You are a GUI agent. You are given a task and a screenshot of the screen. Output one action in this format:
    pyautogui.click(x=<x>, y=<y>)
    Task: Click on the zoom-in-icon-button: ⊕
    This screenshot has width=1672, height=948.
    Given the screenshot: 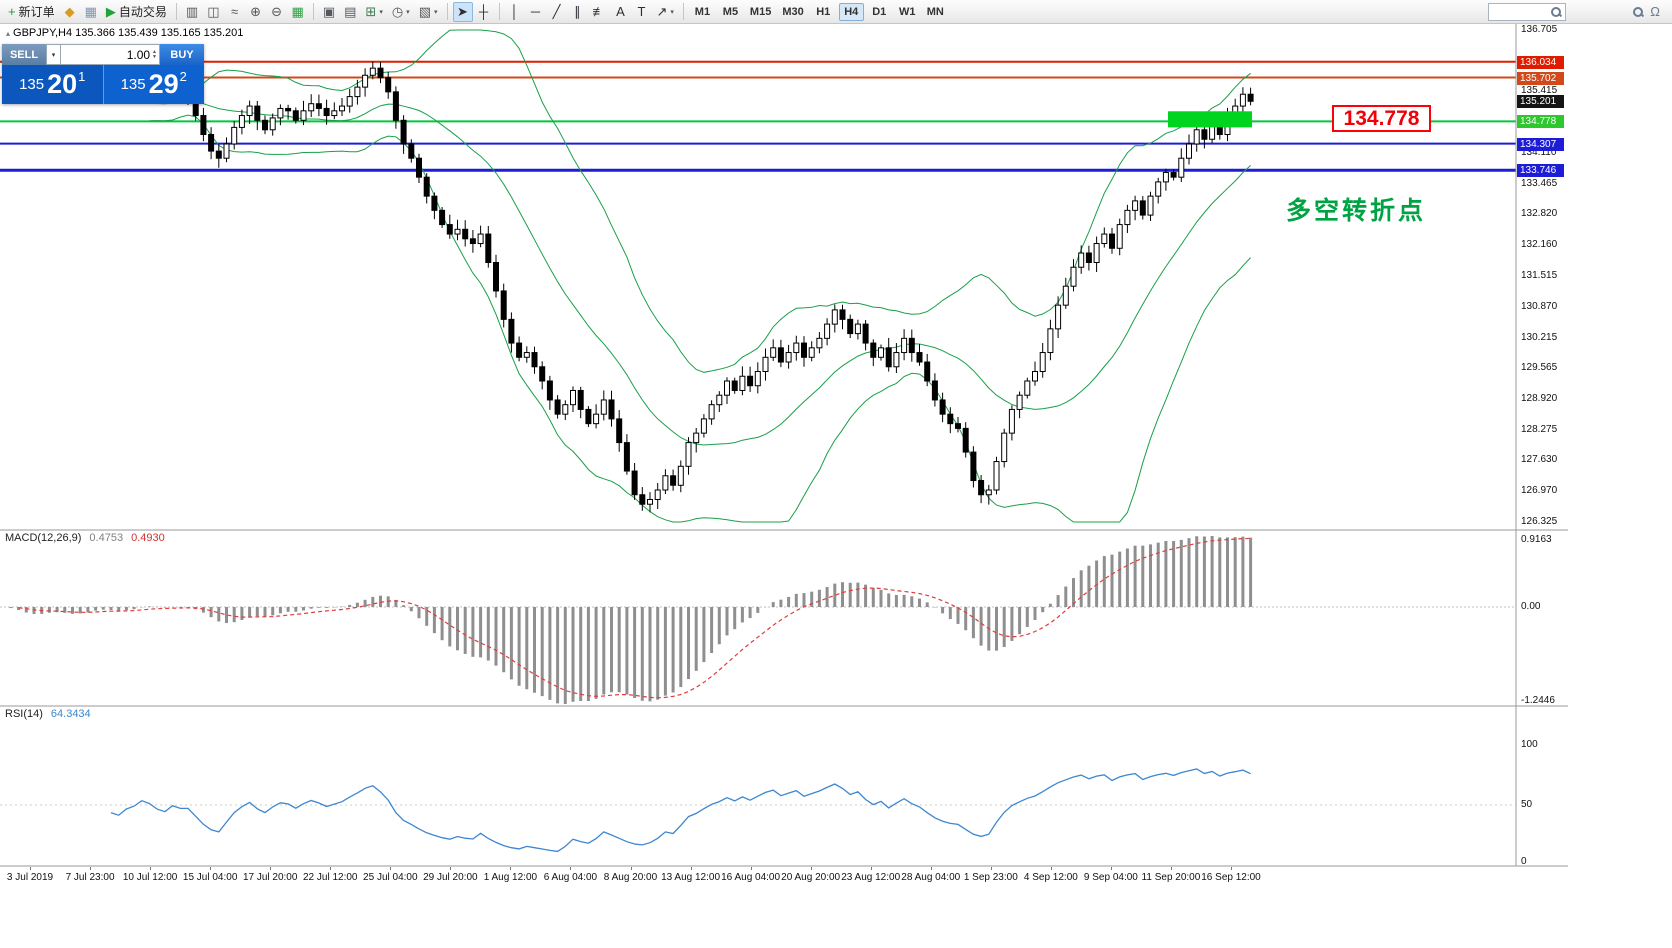 What is the action you would take?
    pyautogui.click(x=256, y=12)
    